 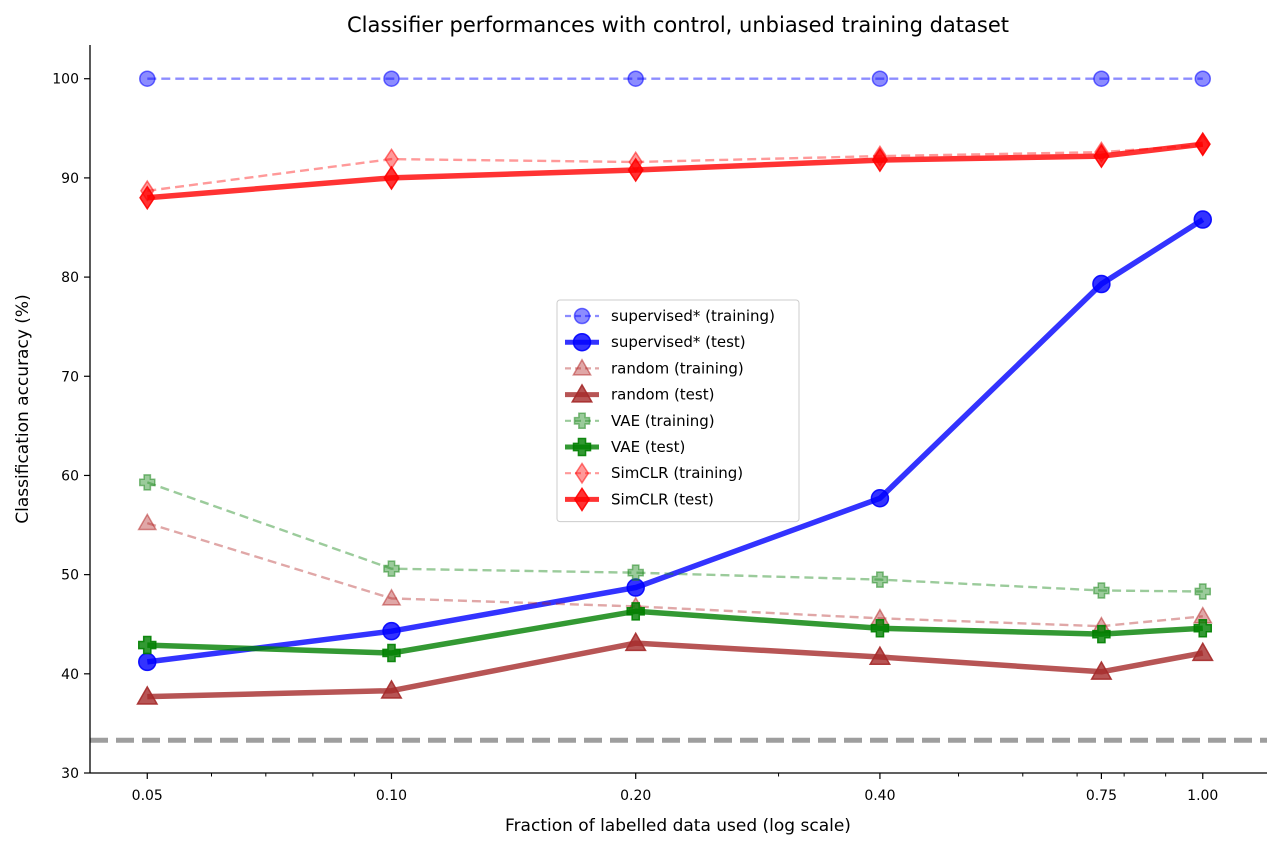 What do you see at coordinates (648, 447) in the screenshot?
I see `legend-label: VAE (test)` at bounding box center [648, 447].